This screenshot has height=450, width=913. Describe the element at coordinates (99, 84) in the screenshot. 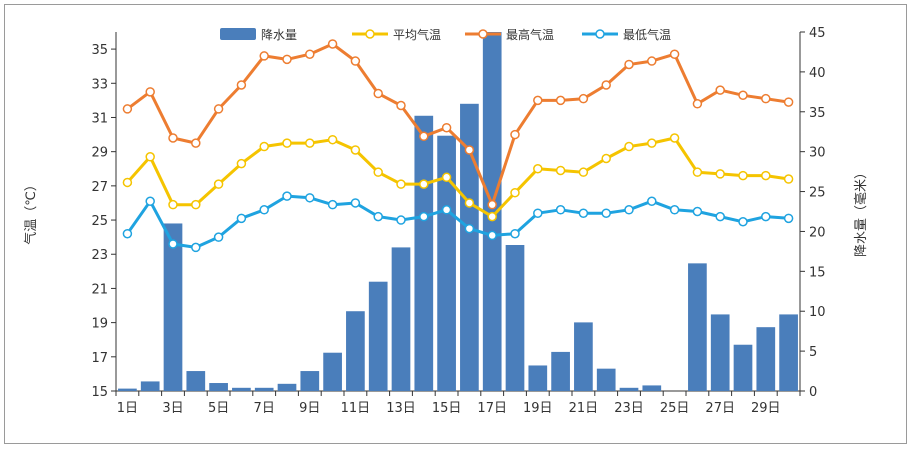

I see `left-axis-tick-label: 33` at that location.